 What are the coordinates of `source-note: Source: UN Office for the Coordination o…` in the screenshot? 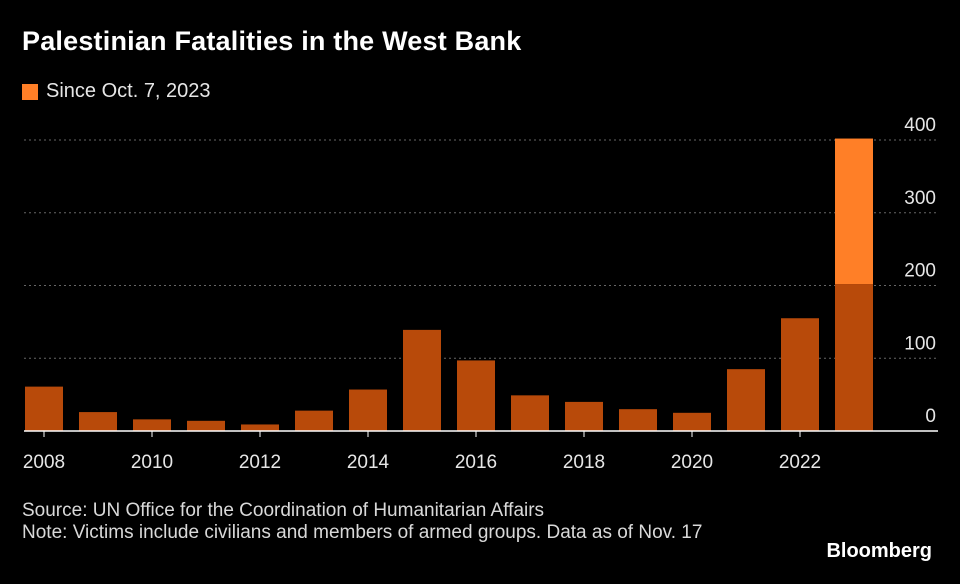 It's located at (283, 510).